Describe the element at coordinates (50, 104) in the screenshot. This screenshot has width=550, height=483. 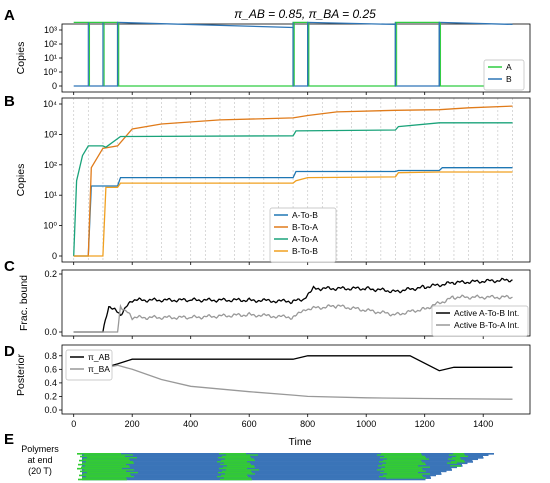
I see `panel-B-ytick-label: 10⁴` at that location.